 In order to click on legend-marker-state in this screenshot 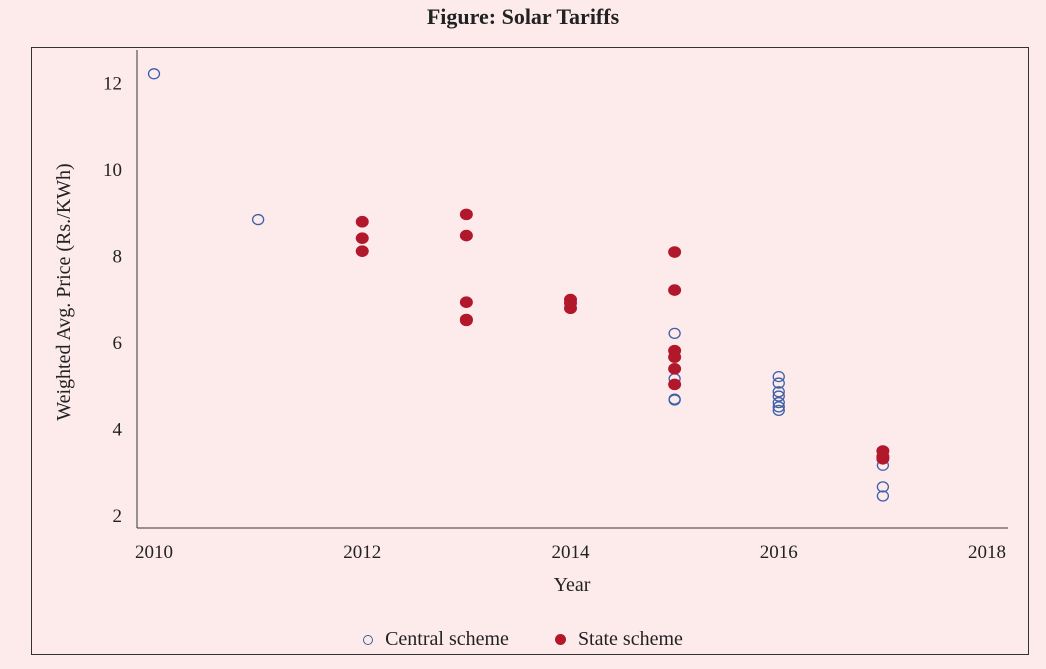, I will do `click(560, 639)`.